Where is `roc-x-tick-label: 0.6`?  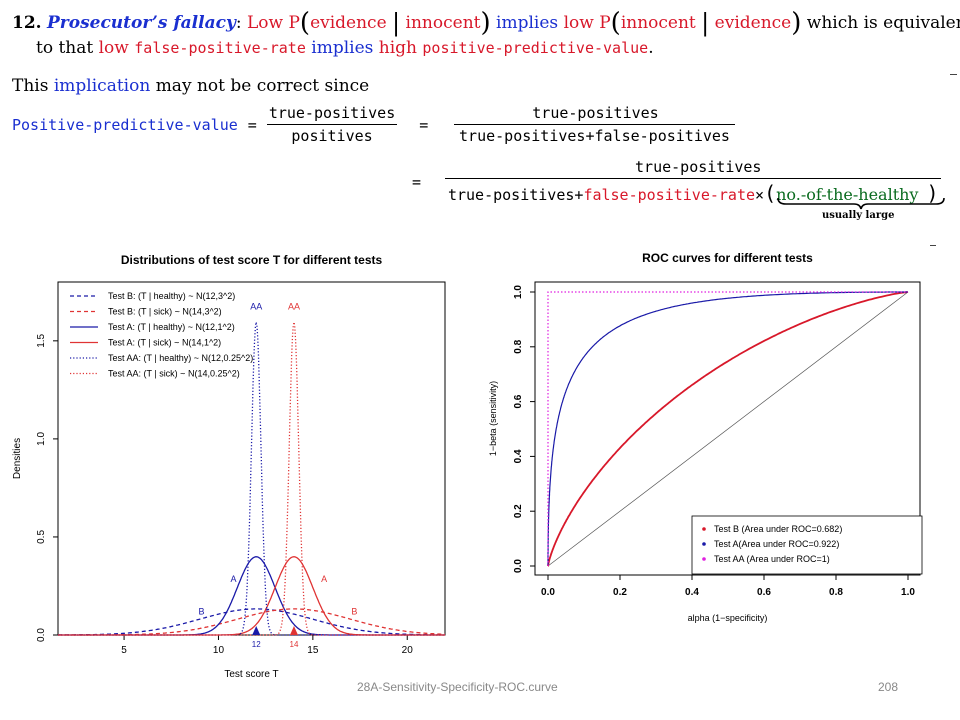
roc-x-tick-label: 0.6 is located at coordinates (764, 592).